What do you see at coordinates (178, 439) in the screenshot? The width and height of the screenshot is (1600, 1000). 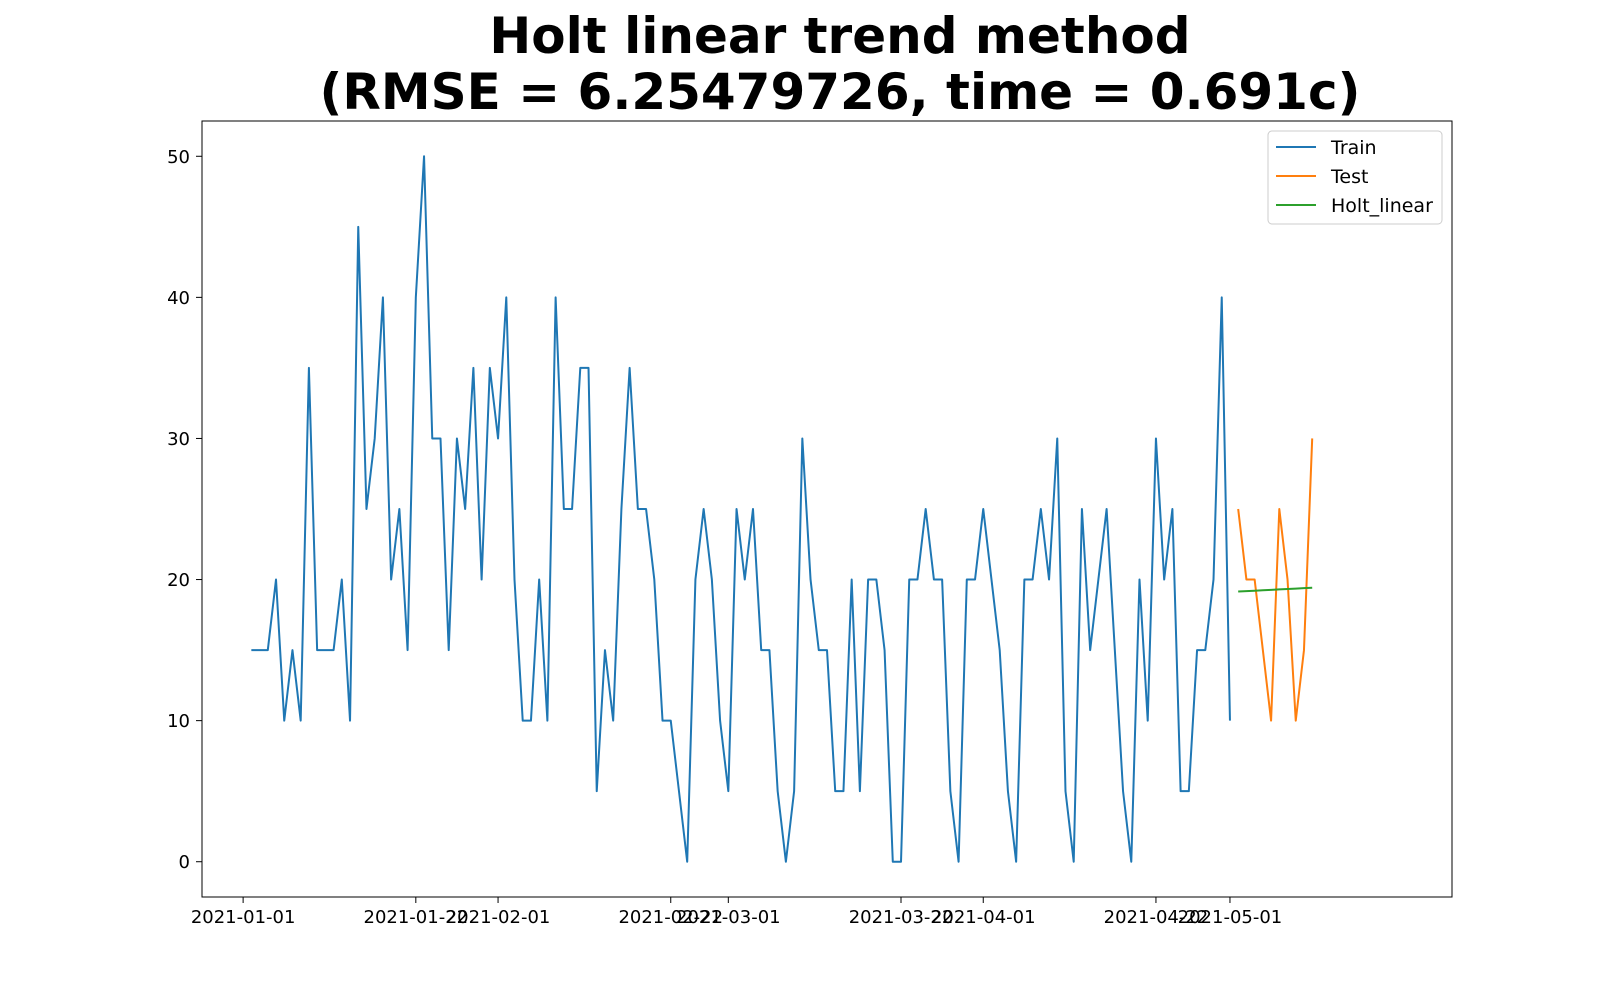 I see `y-tick-label: 30` at bounding box center [178, 439].